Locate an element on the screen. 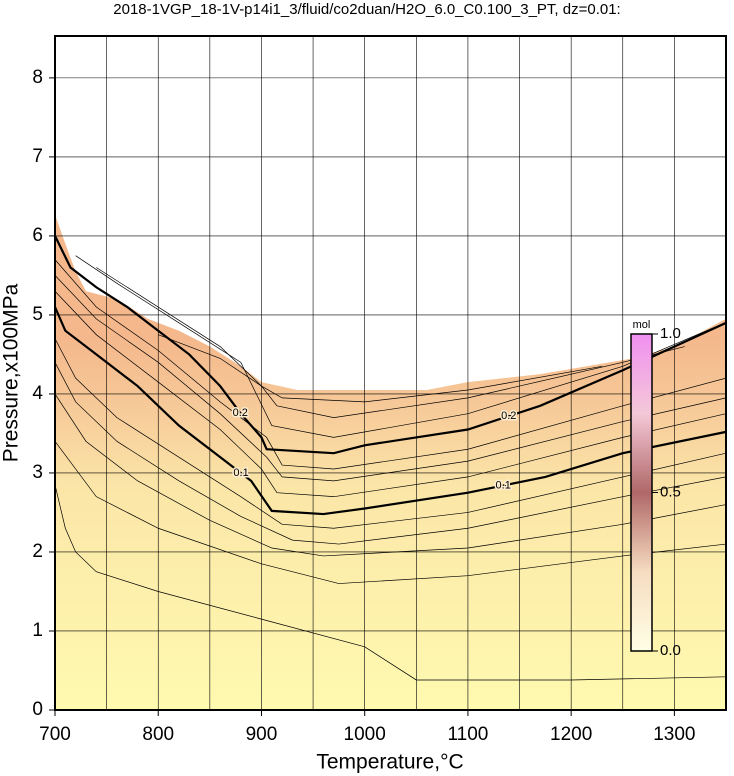 This screenshot has height=776, width=734. y-tick-label: 8 is located at coordinates (37, 77).